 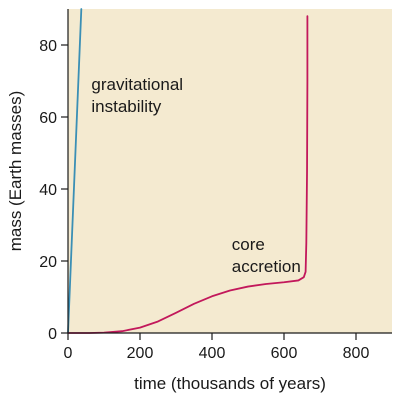 I want to click on annotation-line: accretion, so click(x=266, y=266).